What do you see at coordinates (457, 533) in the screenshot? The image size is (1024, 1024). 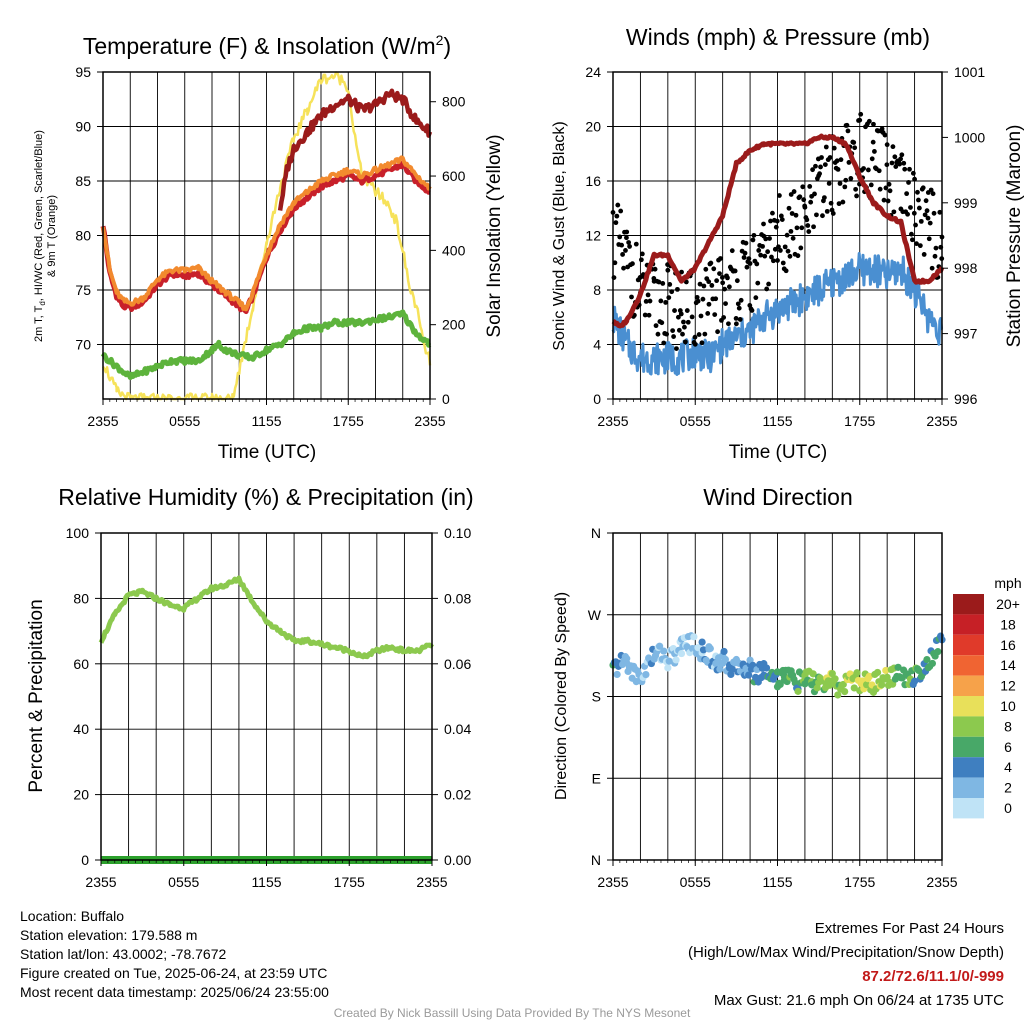 I see `y2-tick-label: 0.10` at bounding box center [457, 533].